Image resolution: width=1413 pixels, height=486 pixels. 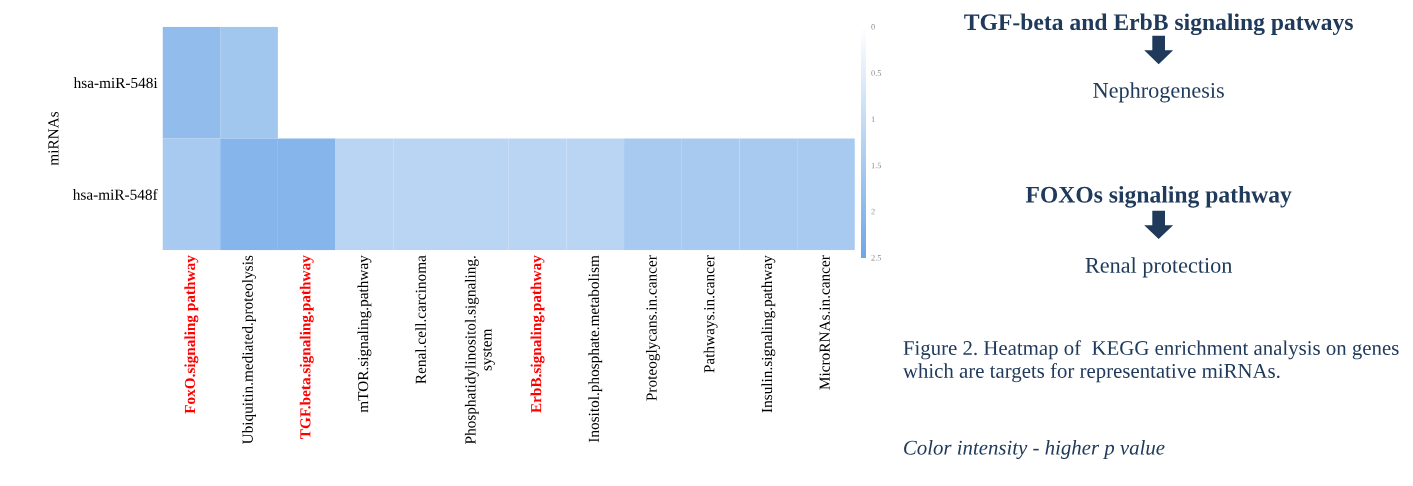 What do you see at coordinates (876, 73) in the screenshot?
I see `color-bar-label: 0.5` at bounding box center [876, 73].